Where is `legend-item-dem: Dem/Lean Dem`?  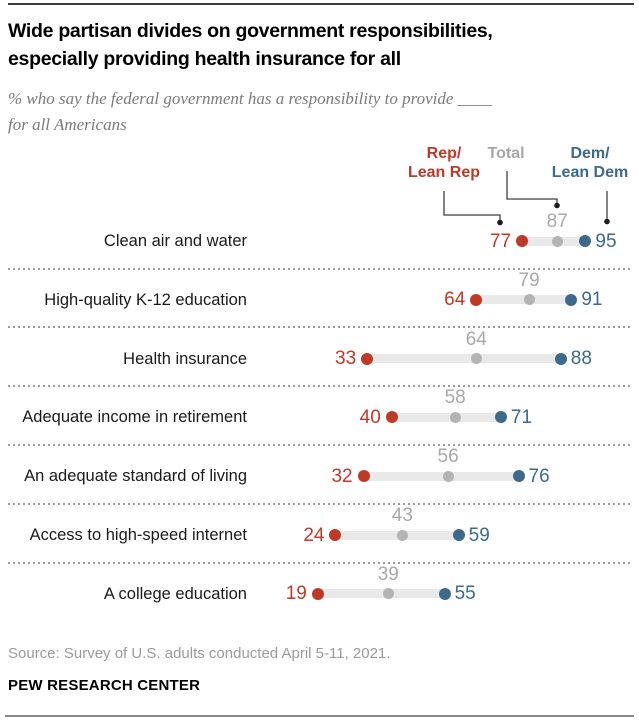 legend-item-dem: Dem/Lean Dem is located at coordinates (584, 163).